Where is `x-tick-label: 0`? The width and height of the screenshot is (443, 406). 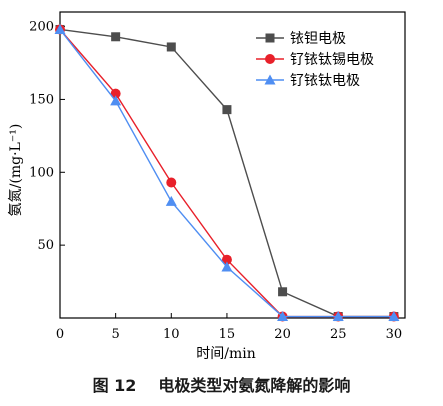 x-tick-label: 0 is located at coordinates (60, 334).